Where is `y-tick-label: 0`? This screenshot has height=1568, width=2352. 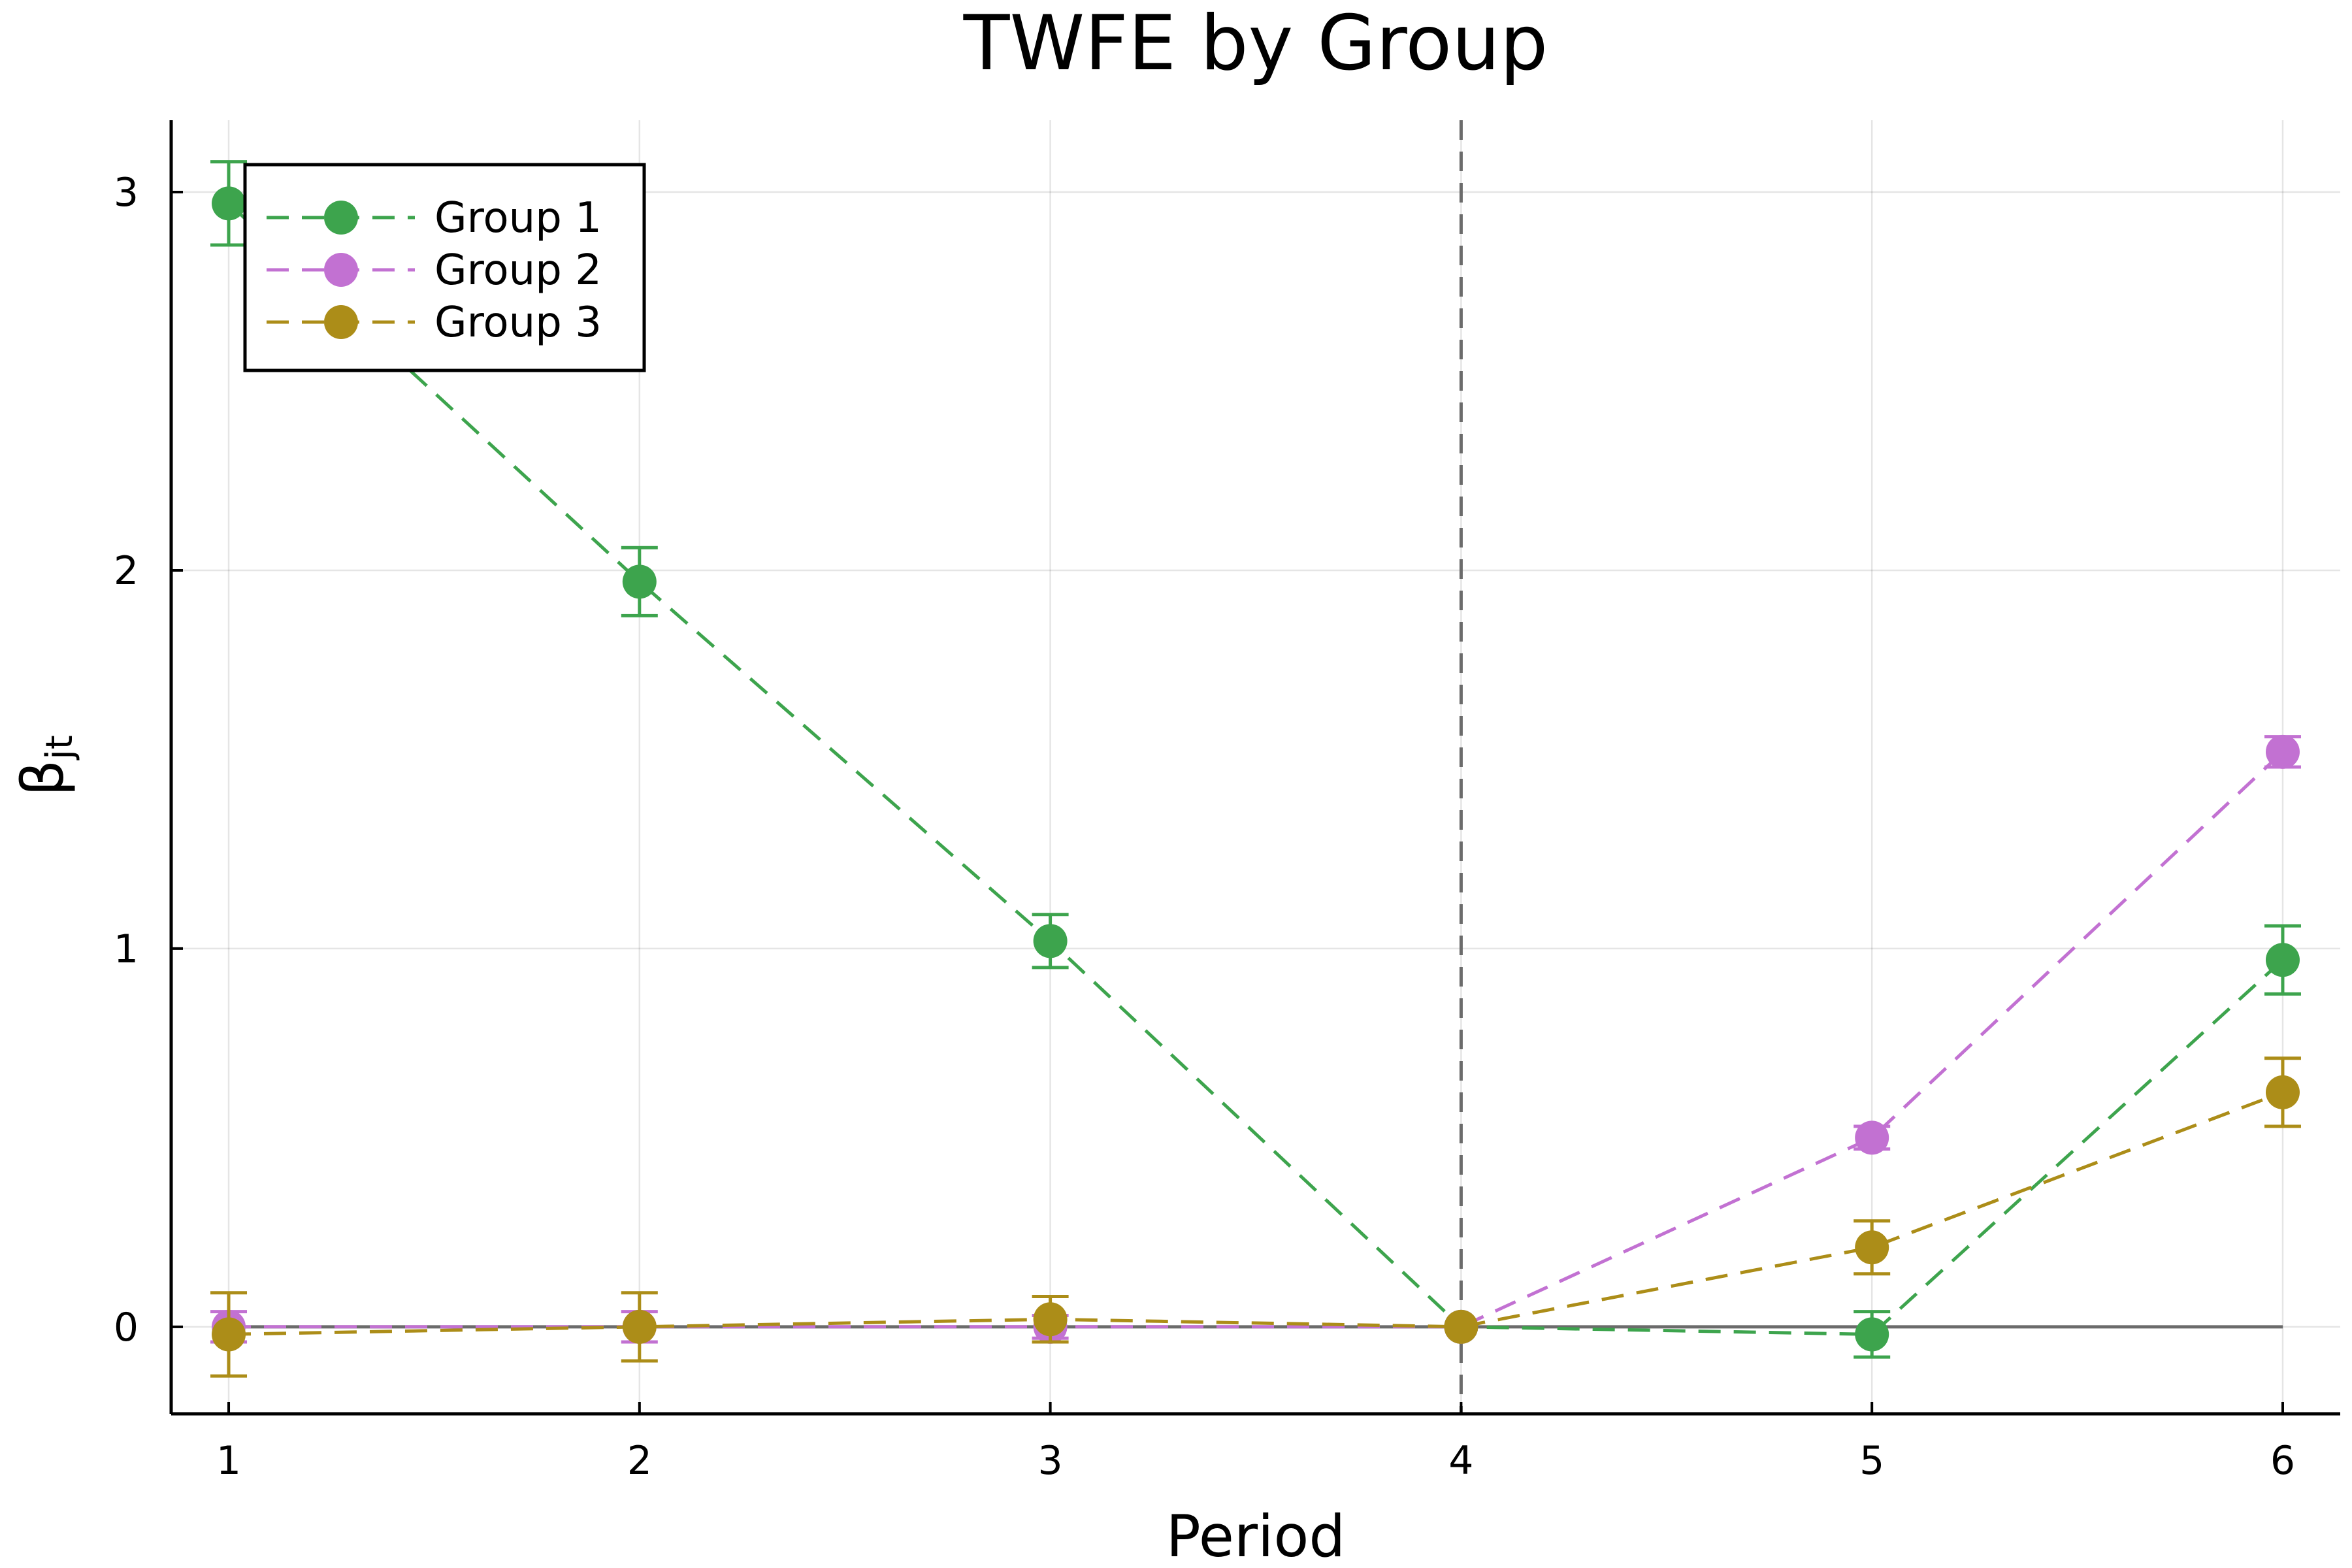
y-tick-label: 0 is located at coordinates (126, 1327).